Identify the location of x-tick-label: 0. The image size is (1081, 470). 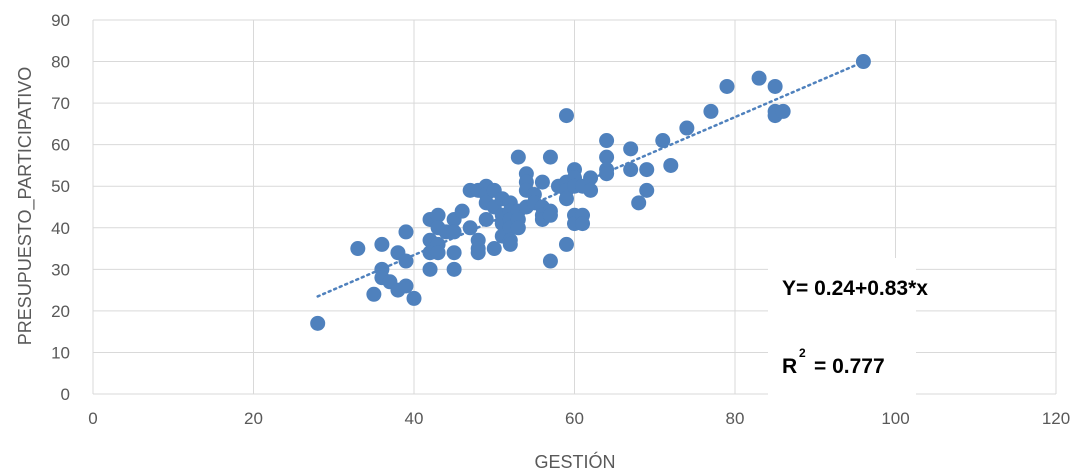
(92, 418).